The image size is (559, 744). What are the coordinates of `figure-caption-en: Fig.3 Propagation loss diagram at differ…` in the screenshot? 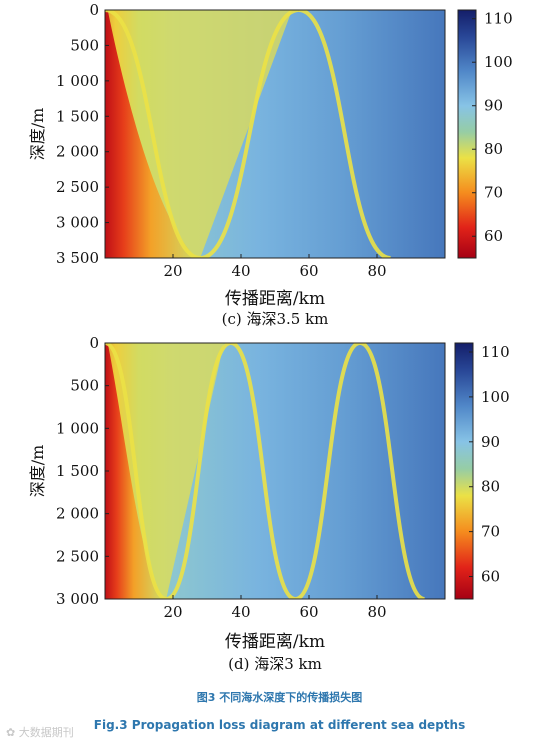 It's located at (279, 725).